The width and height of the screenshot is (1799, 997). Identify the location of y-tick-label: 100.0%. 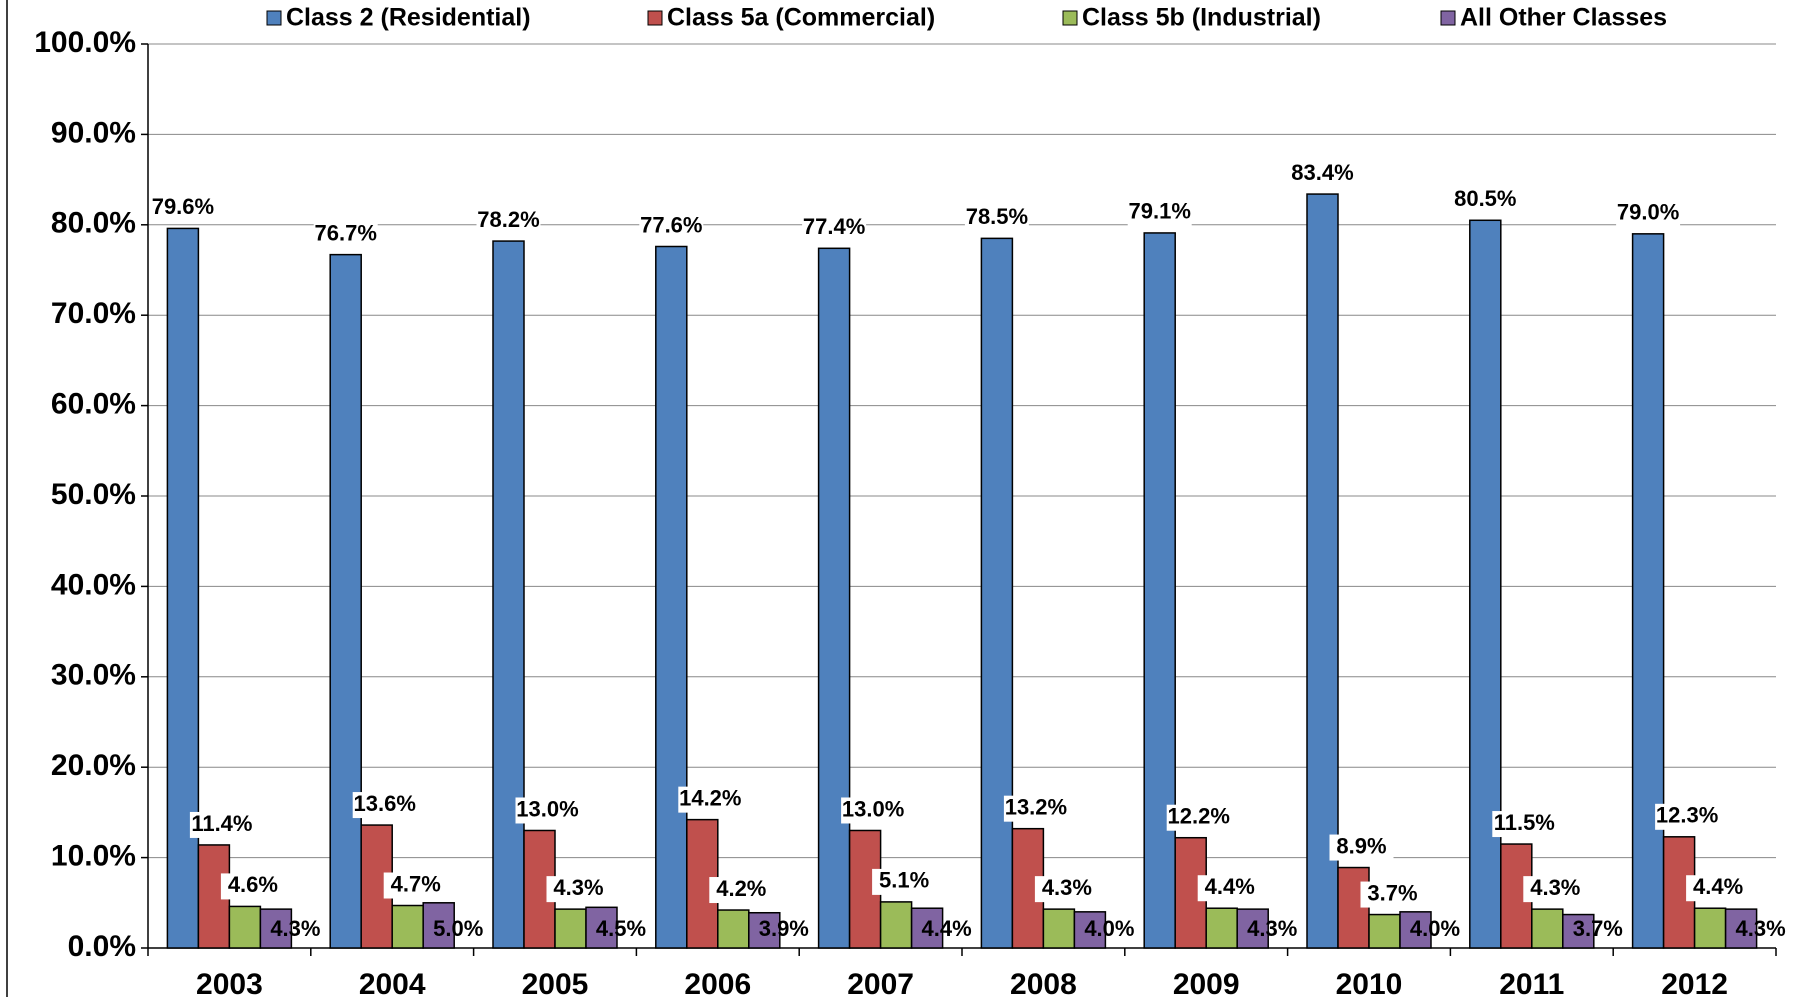
(85, 42).